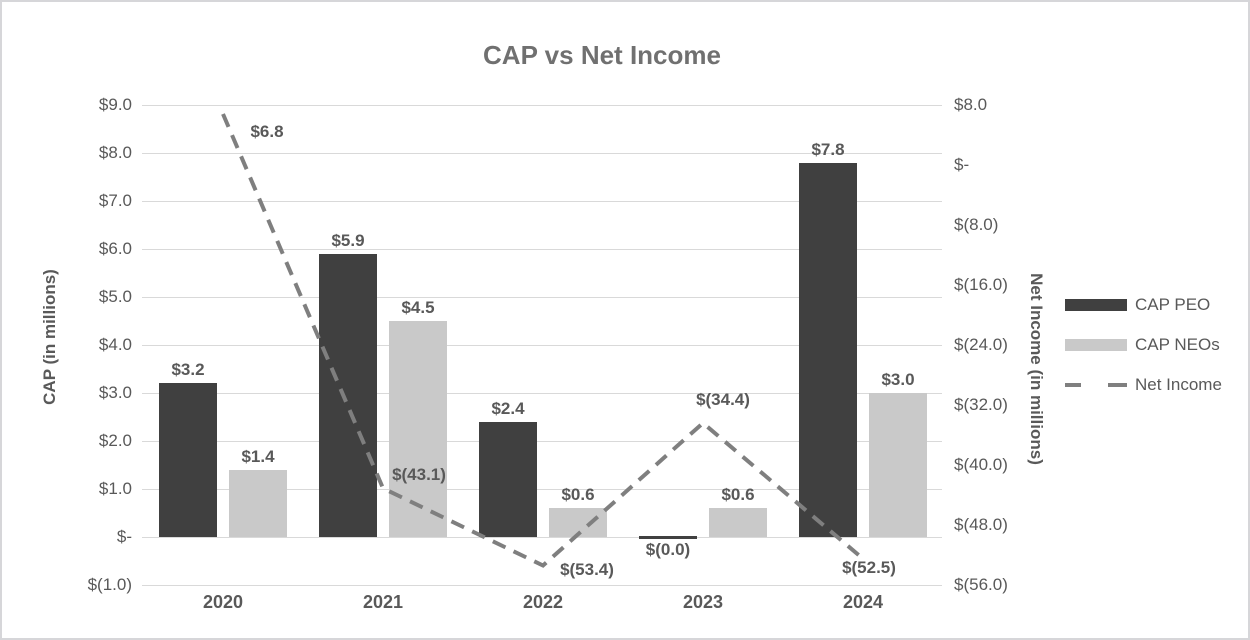 Image resolution: width=1250 pixels, height=640 pixels. I want to click on right-axis-tick: $(40.0), so click(981, 464).